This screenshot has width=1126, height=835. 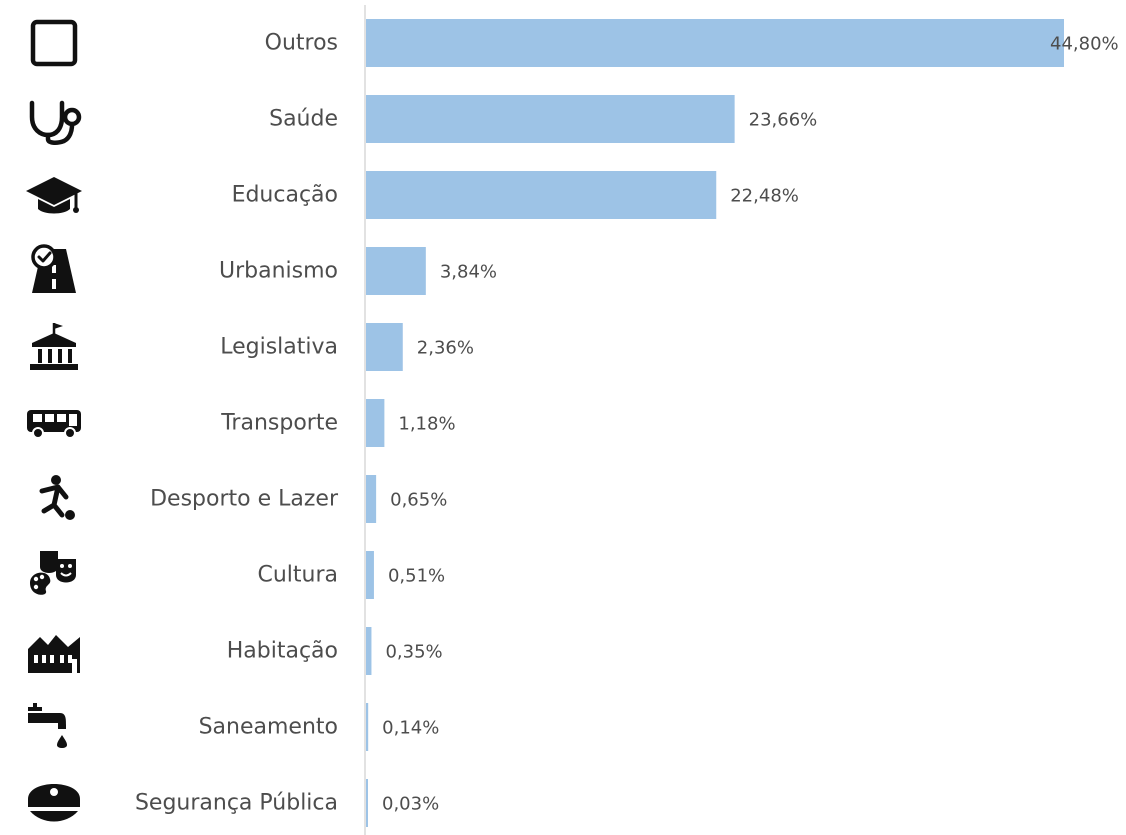 What do you see at coordinates (783, 120) in the screenshot?
I see `value-label: 23,66%` at bounding box center [783, 120].